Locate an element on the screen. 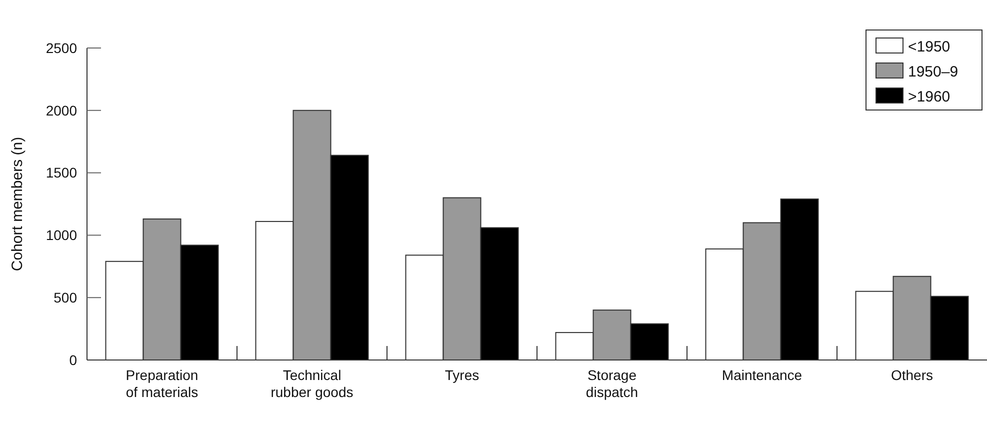 Image resolution: width=987 pixels, height=423 pixels. y-tick-label: 2500 is located at coordinates (62, 48).